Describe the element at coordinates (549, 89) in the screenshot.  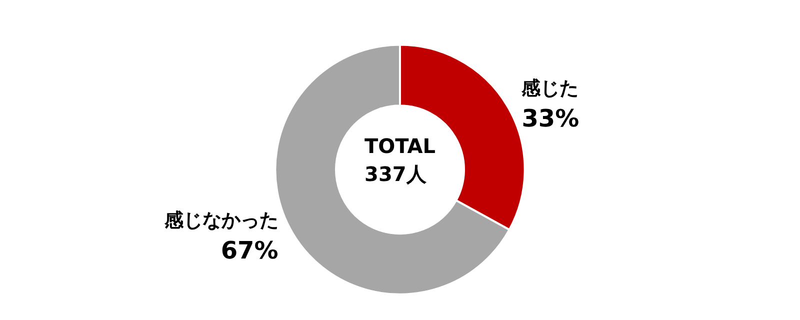
I see `slice-label: 感じた` at that location.